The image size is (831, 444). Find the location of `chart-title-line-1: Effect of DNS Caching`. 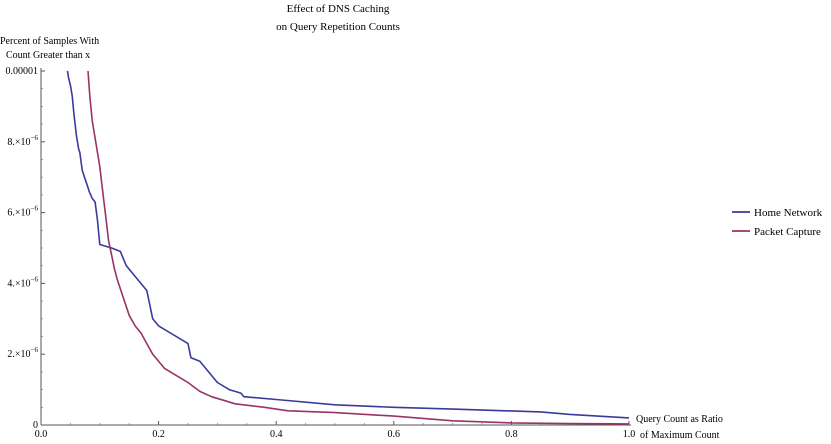

chart-title-line-1: Effect of DNS Caching is located at coordinates (338, 9).